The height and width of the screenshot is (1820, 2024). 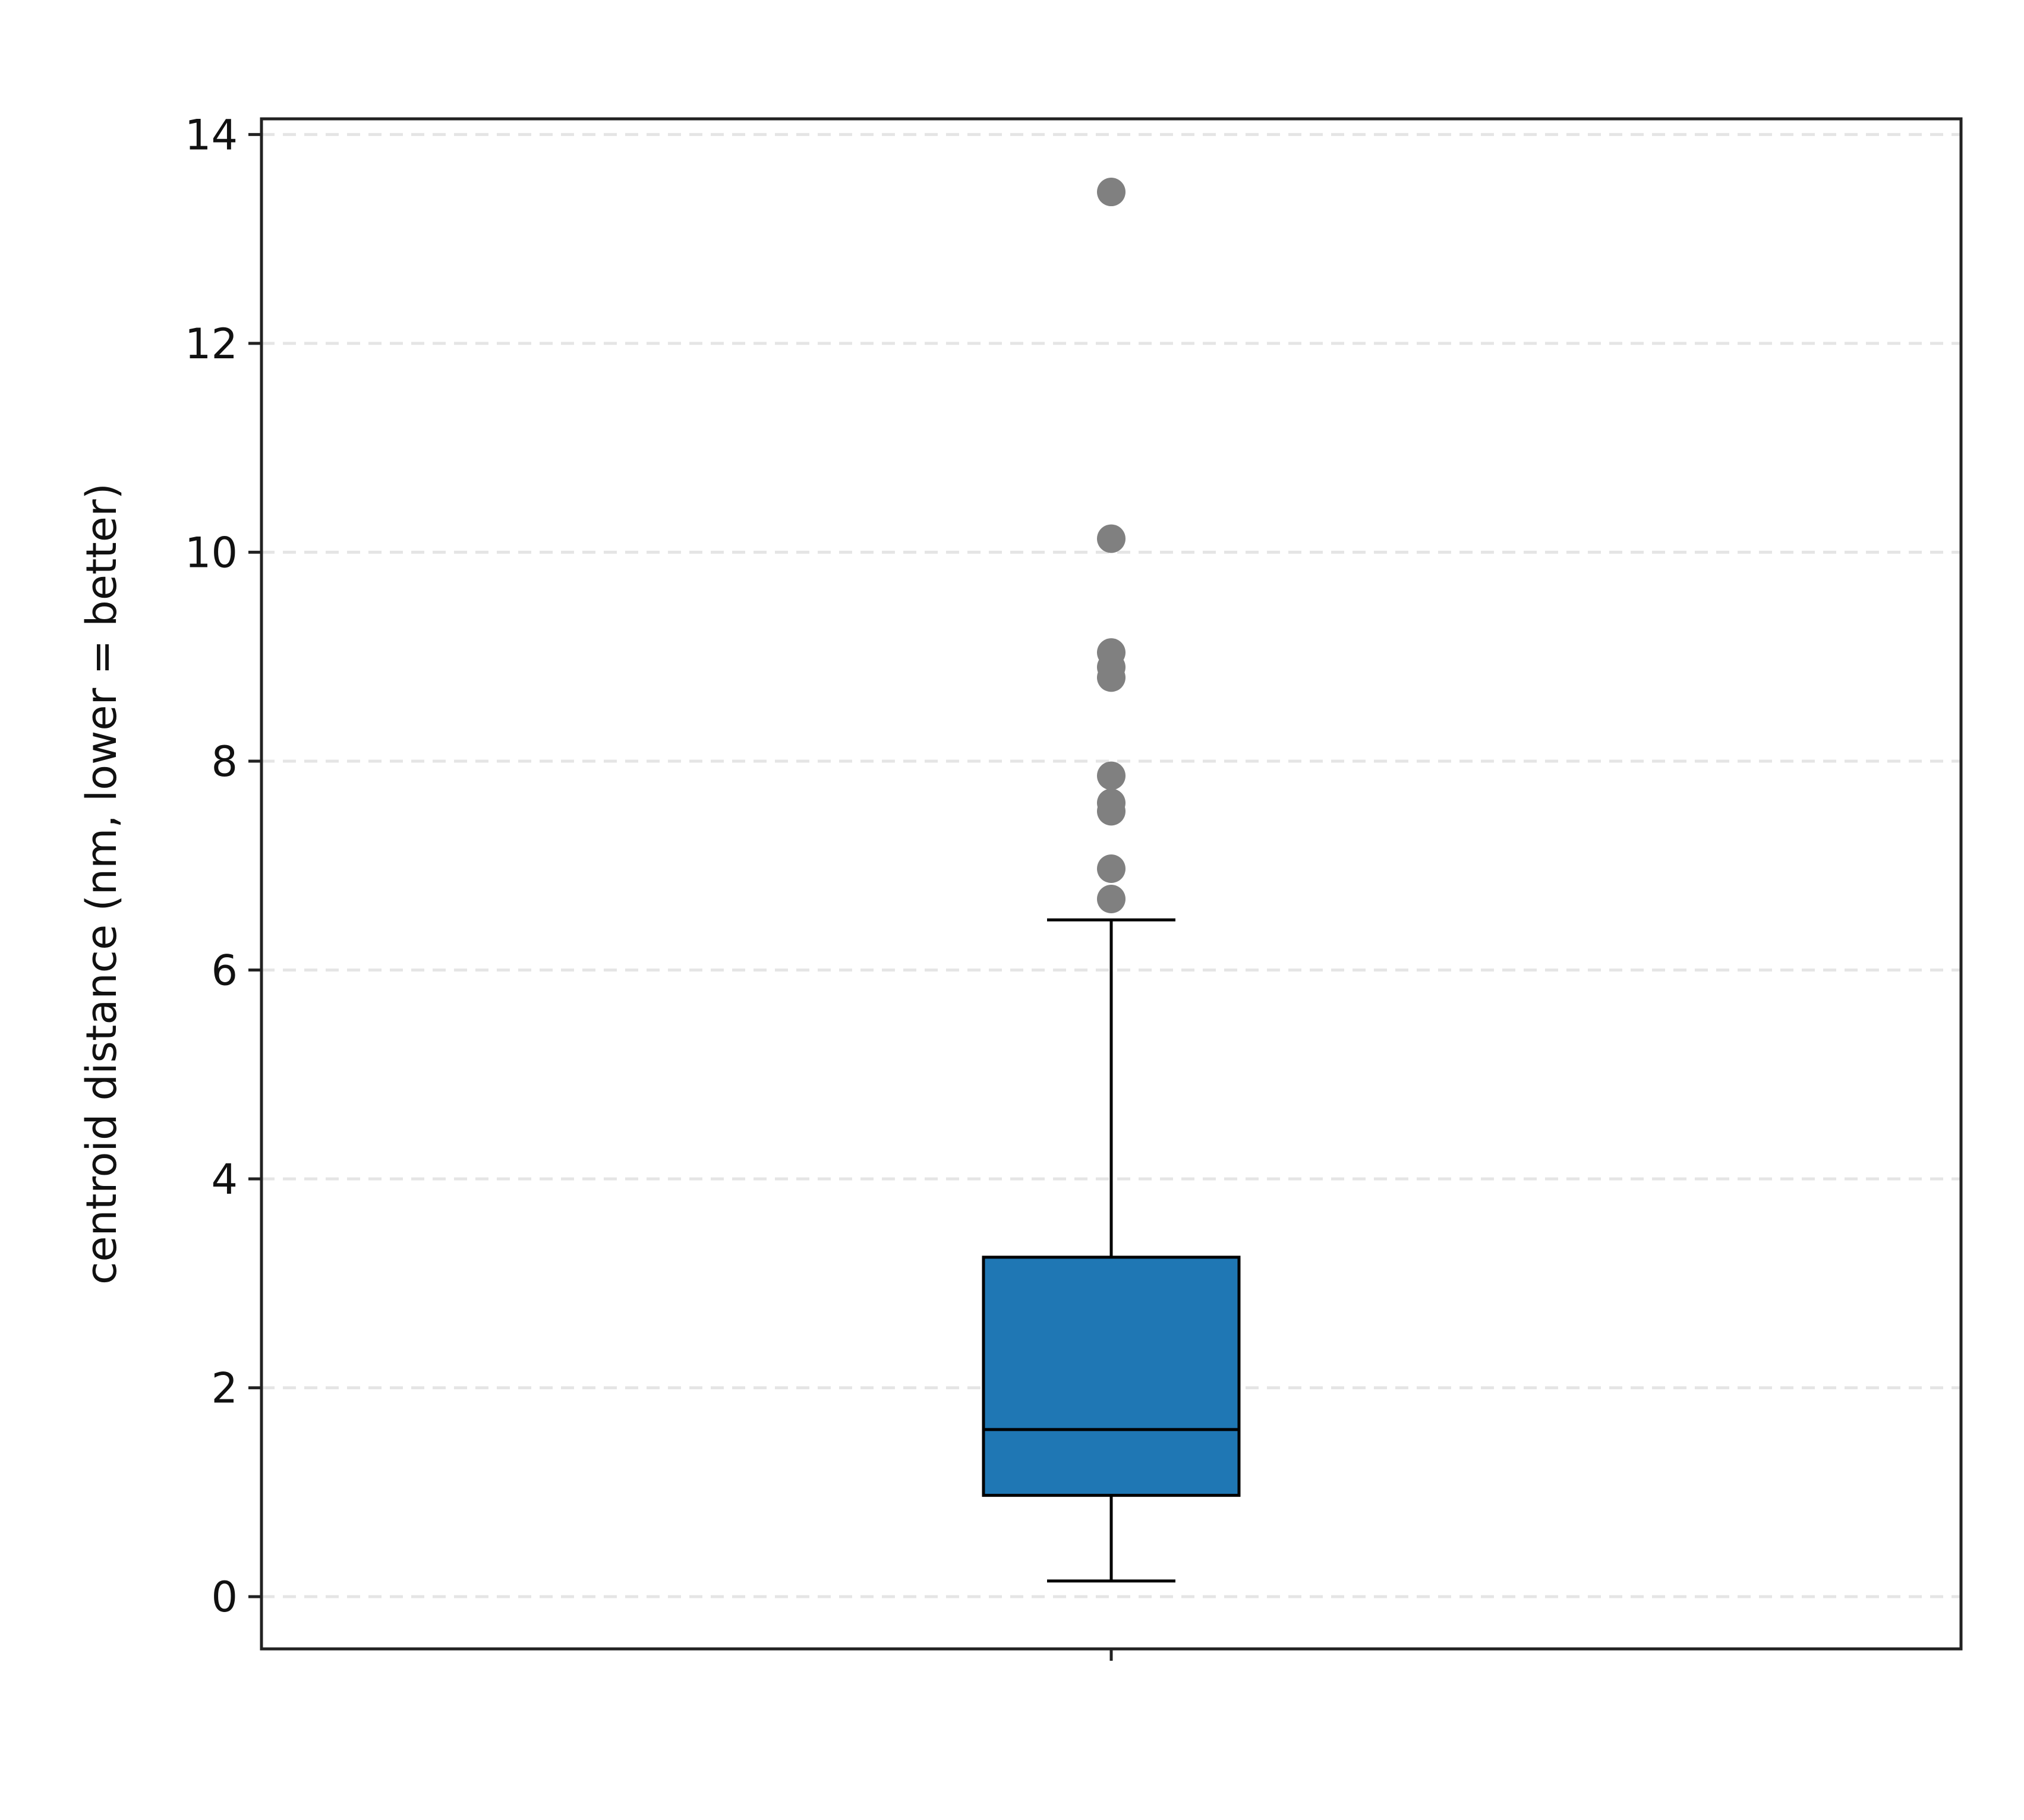 What do you see at coordinates (224, 1388) in the screenshot?
I see `y-tick-label: 2` at bounding box center [224, 1388].